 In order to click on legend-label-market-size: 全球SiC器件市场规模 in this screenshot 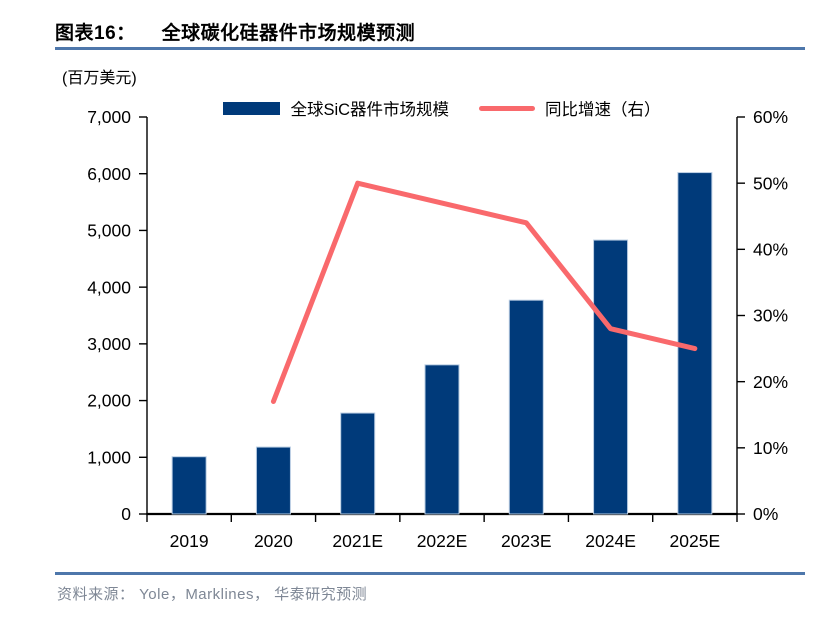, I will do `click(370, 110)`.